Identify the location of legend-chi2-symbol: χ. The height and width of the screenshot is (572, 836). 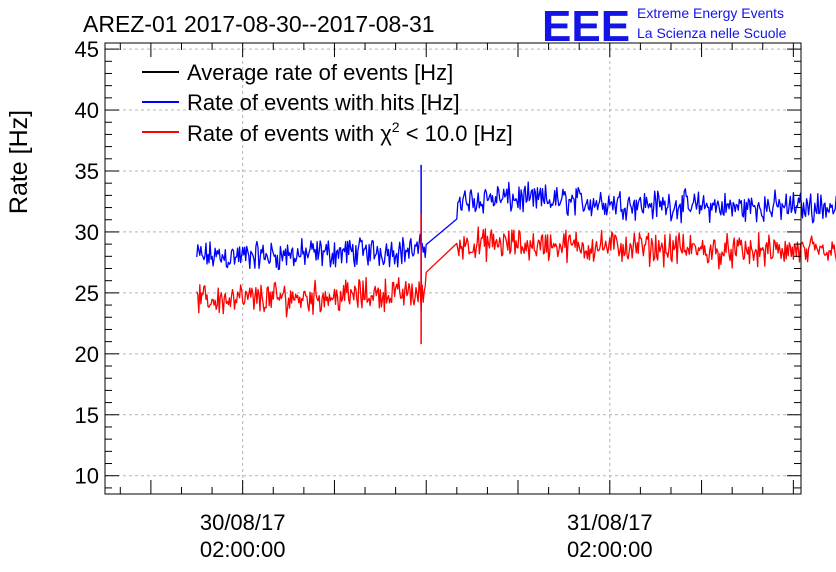
(386, 133).